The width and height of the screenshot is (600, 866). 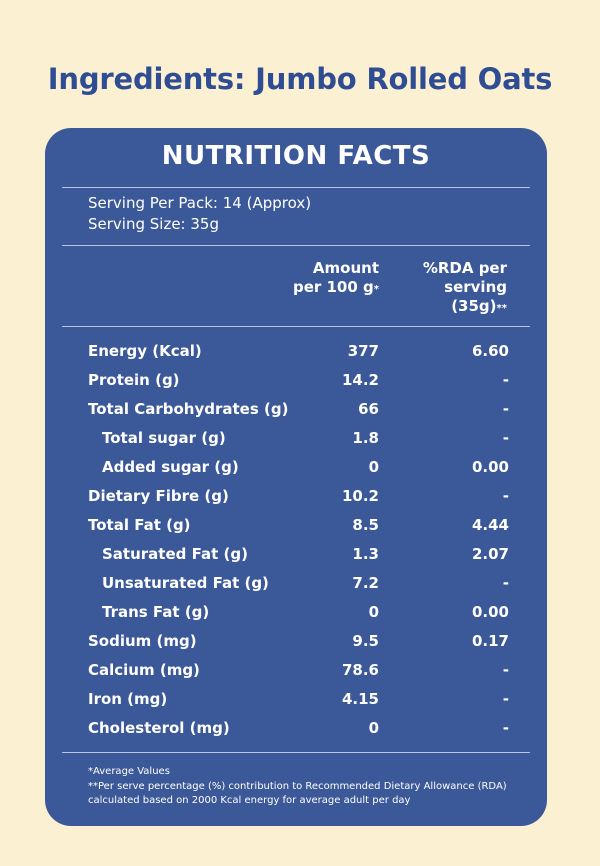 I want to click on nutrient-row: Added sugar (g) 0 0.00, so click(x=296, y=472).